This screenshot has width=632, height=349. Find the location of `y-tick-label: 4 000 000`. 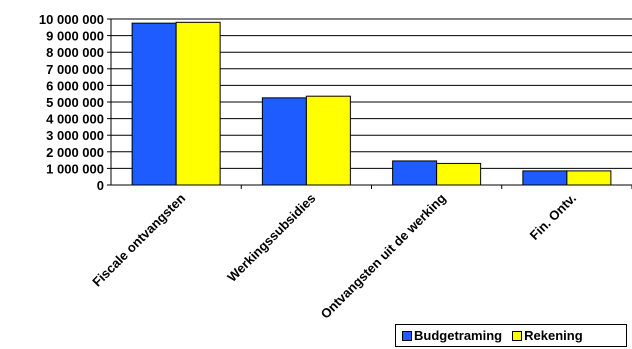

y-tick-label: 4 000 000 is located at coordinates (75, 119).